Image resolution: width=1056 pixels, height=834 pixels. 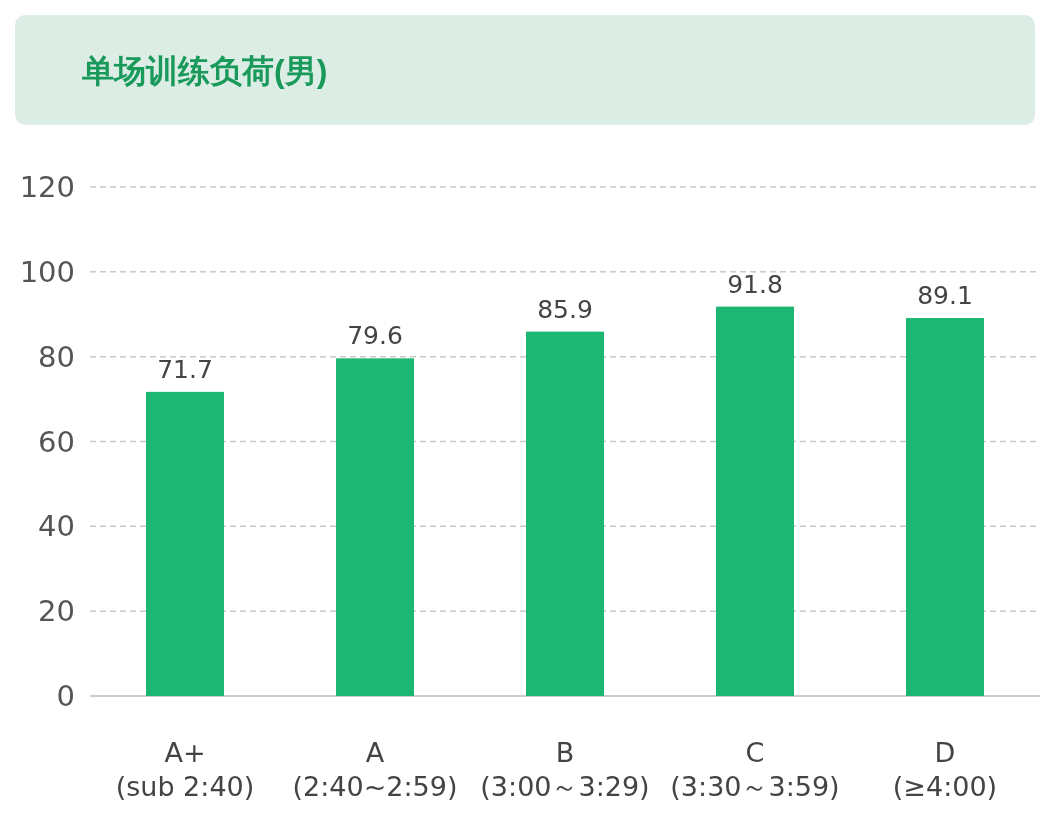 I want to click on y-tick-label: 60, so click(x=56, y=441).